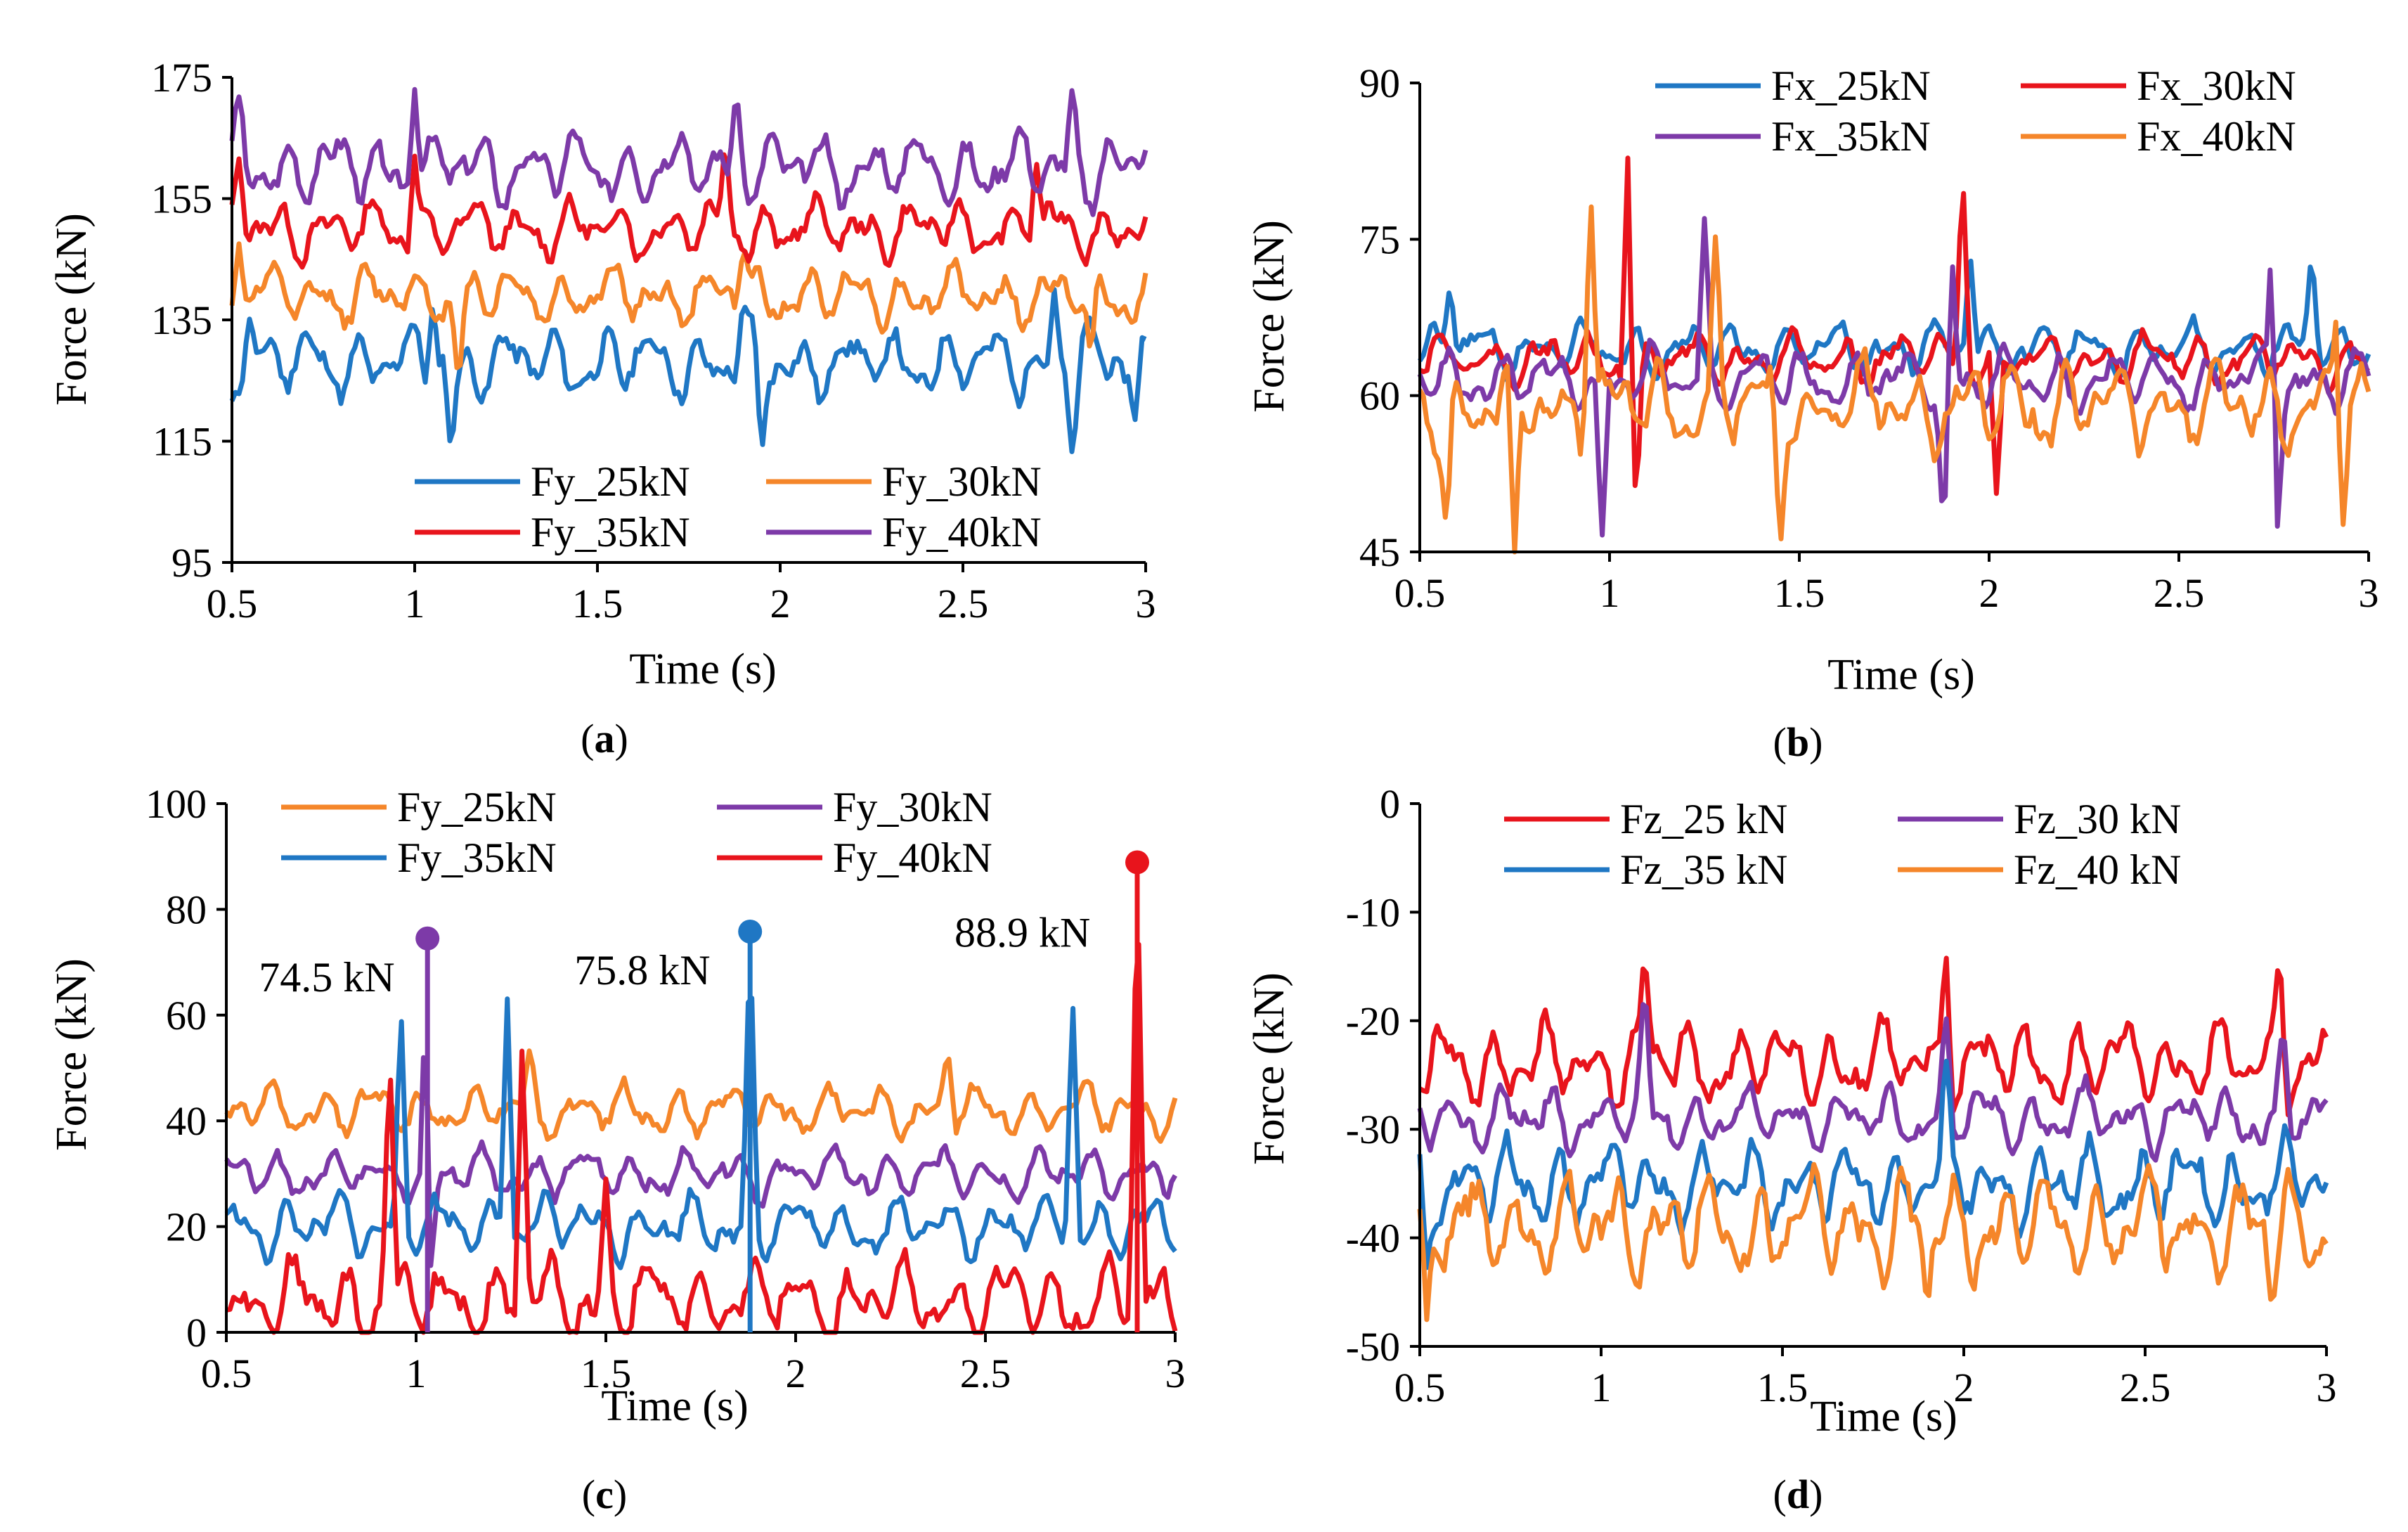  I want to click on chart-c-xlabel: Time (s), so click(675, 1406).